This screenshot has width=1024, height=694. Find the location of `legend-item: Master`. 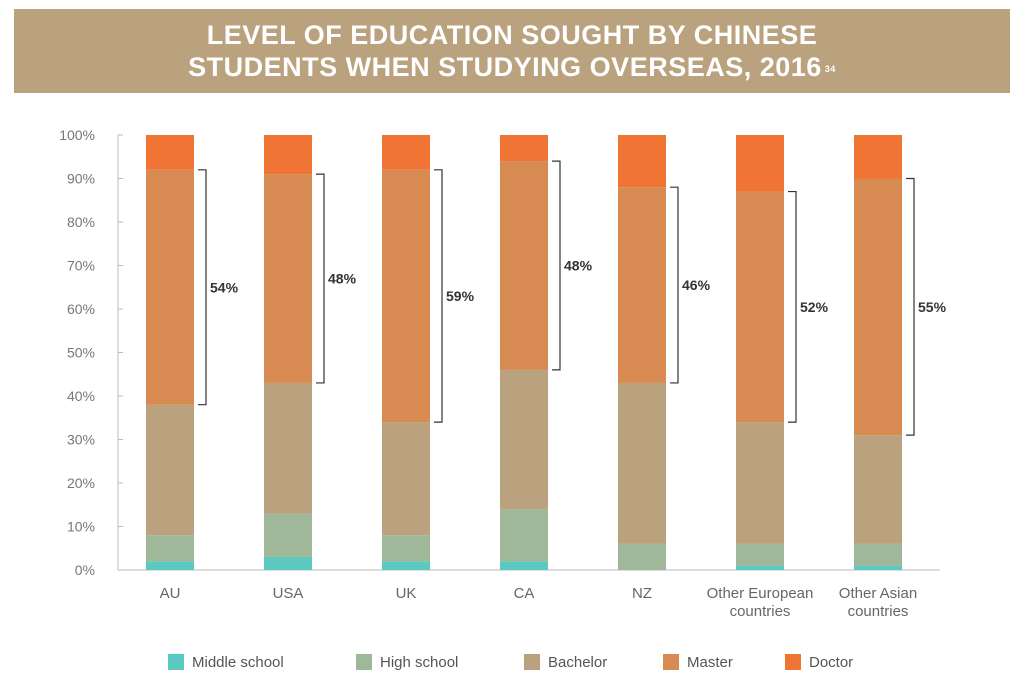

legend-item: Master is located at coordinates (698, 662).